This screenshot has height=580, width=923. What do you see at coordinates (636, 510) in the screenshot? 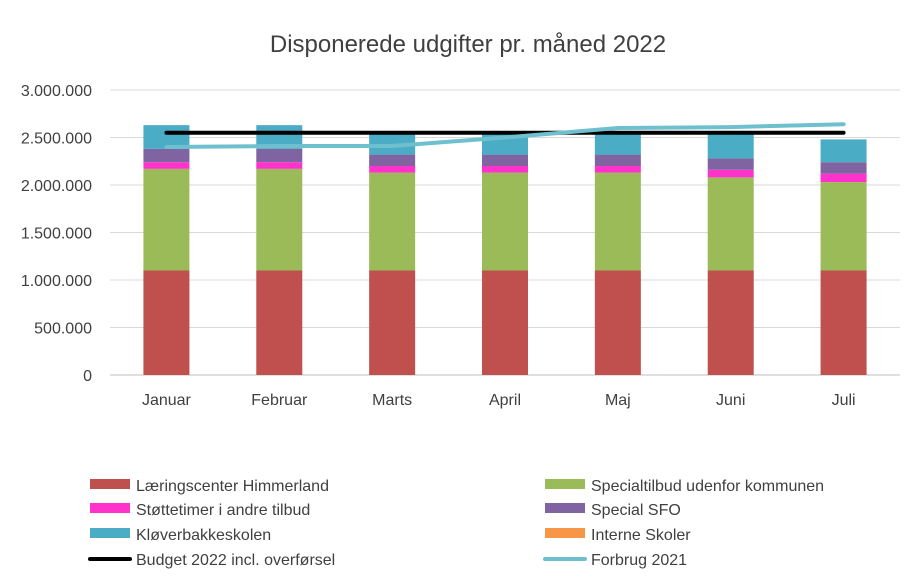
I see `legend-label: Special SFO` at bounding box center [636, 510].